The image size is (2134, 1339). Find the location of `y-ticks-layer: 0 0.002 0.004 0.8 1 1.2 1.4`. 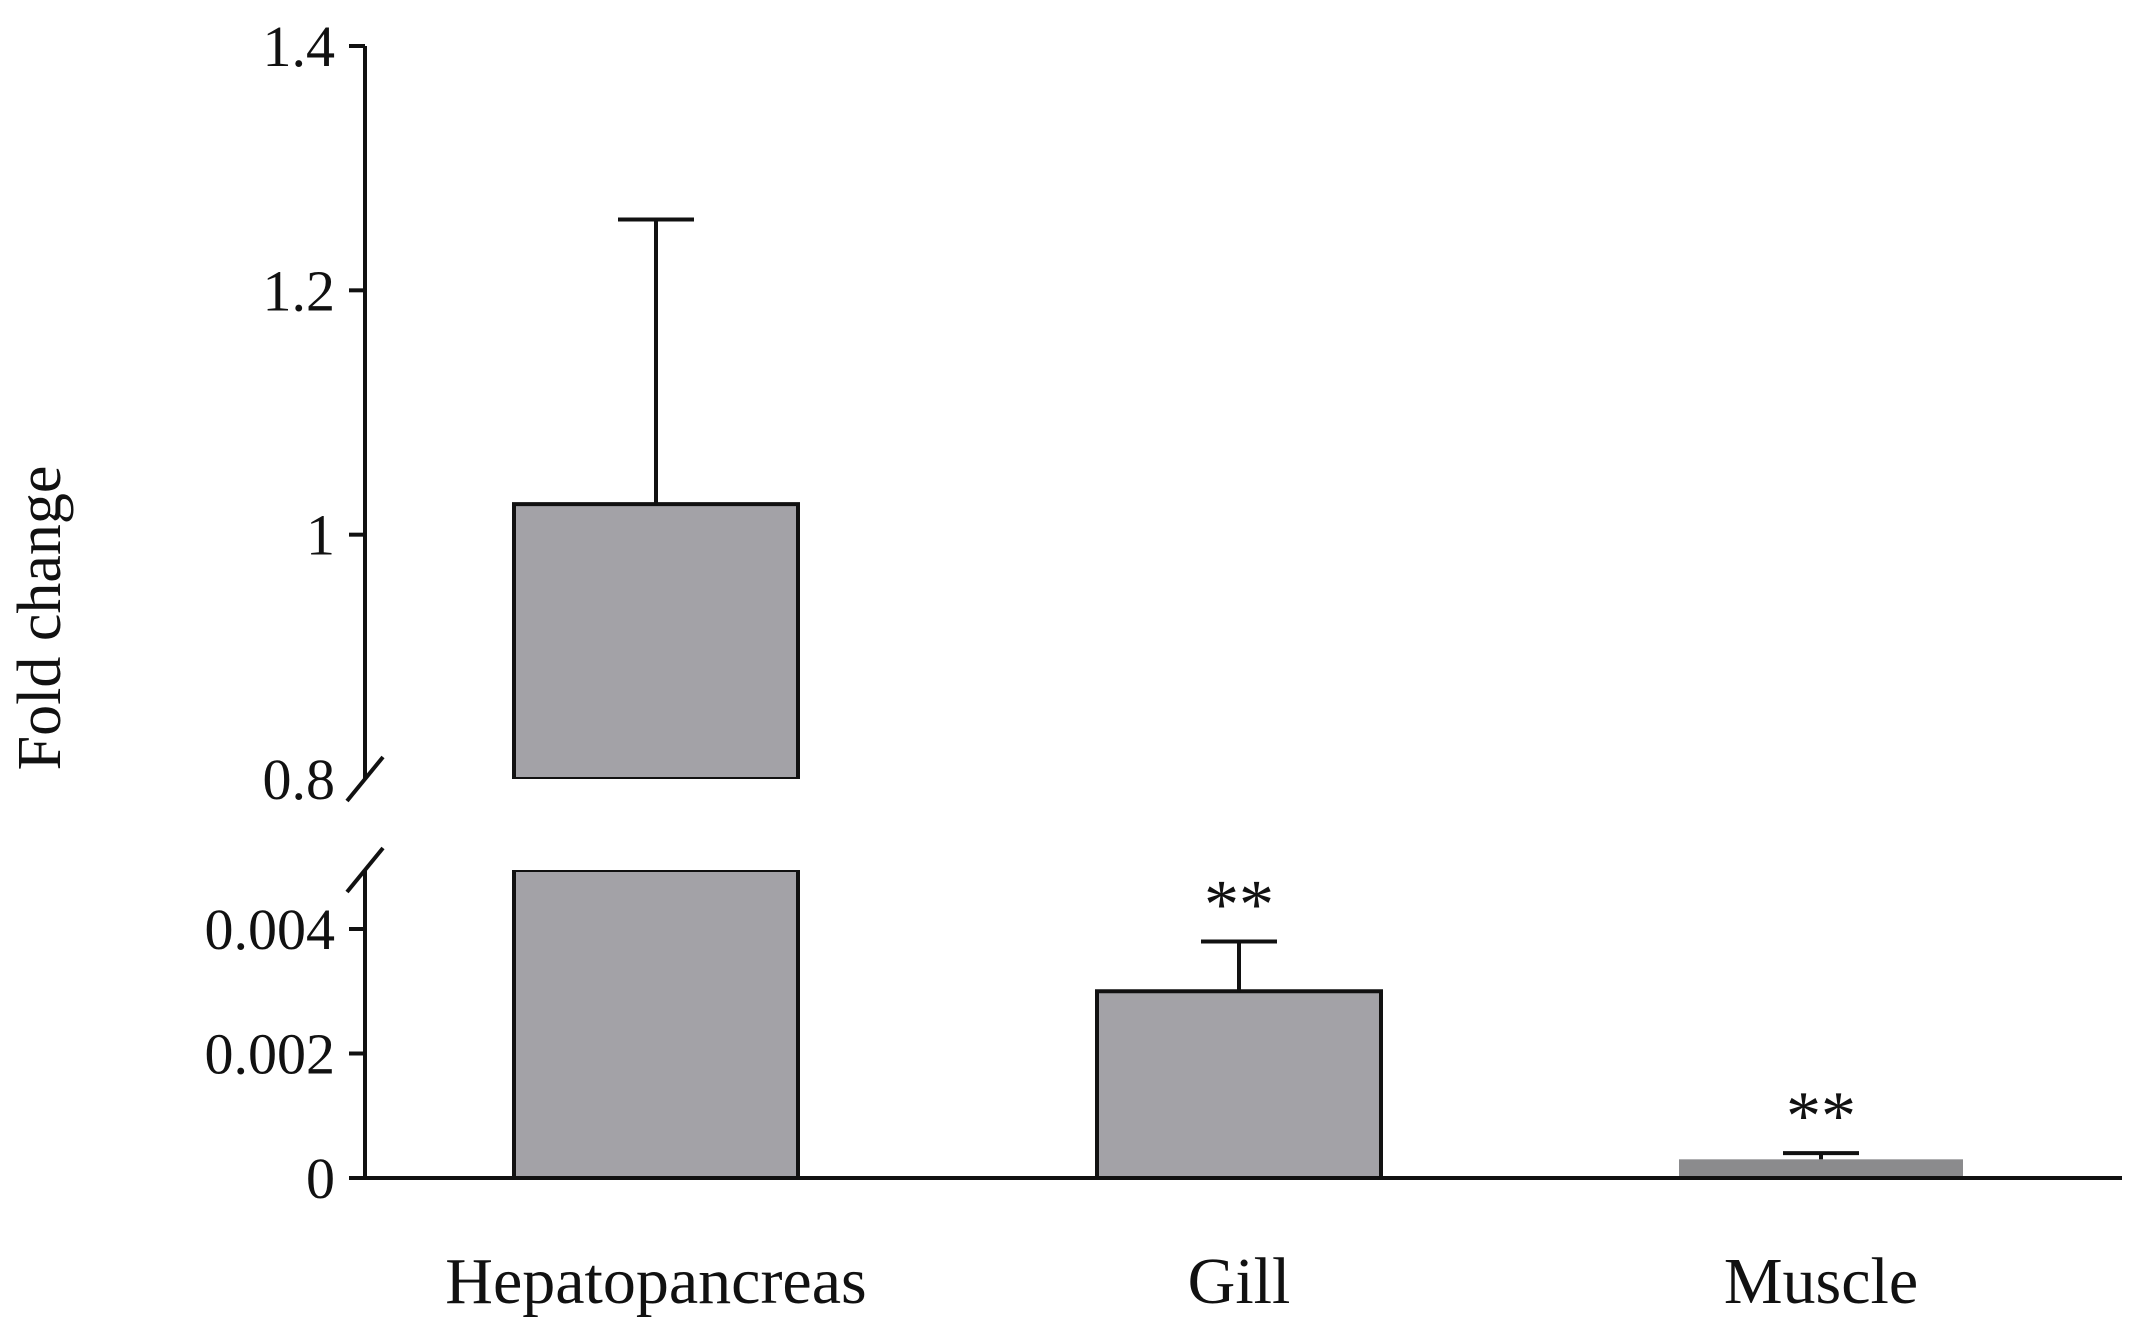

y-ticks-layer: 0 0.002 0.004 0.8 1 1.2 1.4 is located at coordinates (285, 612).